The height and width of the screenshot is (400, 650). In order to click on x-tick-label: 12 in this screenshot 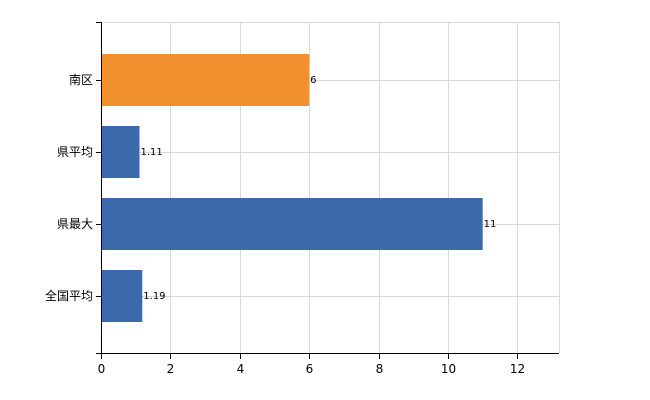, I will do `click(517, 369)`.